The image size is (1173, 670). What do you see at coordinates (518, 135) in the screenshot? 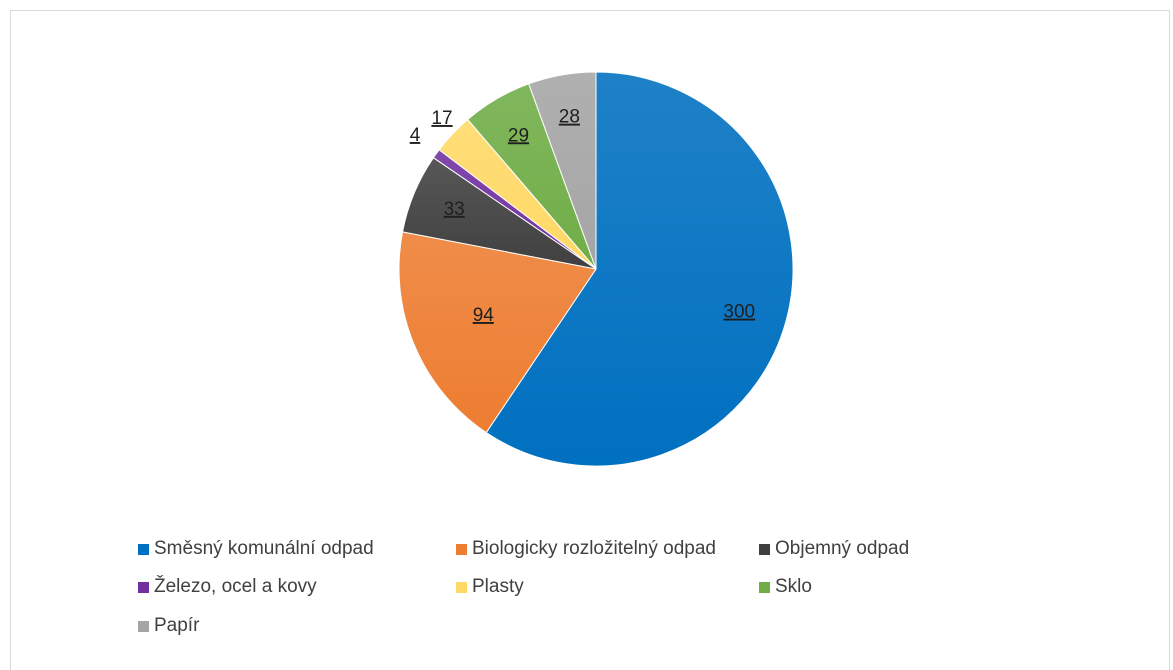
I see `data-label-sklo: 29` at bounding box center [518, 135].